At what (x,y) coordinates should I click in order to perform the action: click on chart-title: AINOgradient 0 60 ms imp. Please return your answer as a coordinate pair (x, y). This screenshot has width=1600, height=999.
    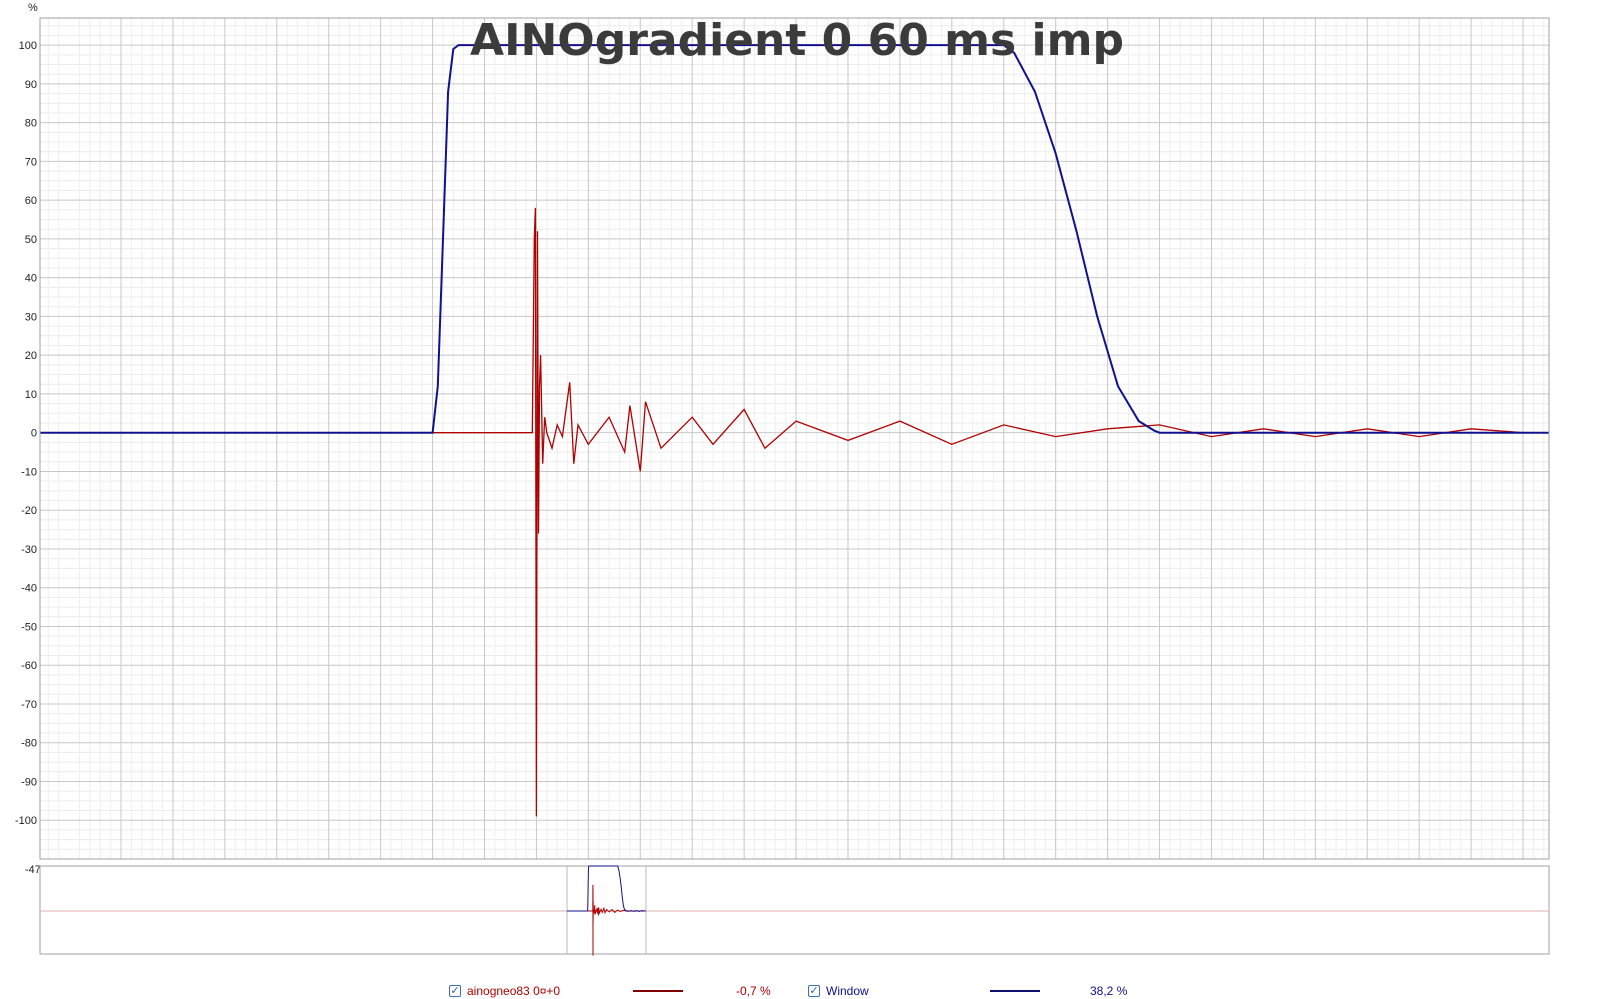
    Looking at the image, I should click on (797, 40).